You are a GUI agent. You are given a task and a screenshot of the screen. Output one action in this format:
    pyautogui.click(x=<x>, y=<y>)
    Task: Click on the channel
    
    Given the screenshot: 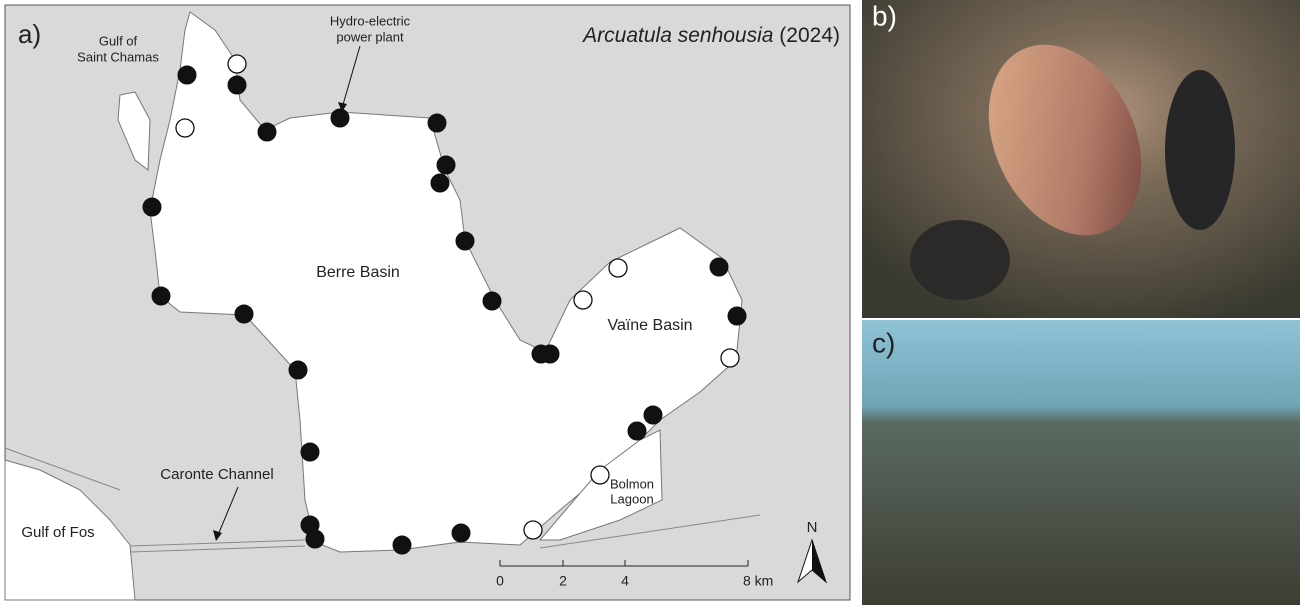 What is the action you would take?
    pyautogui.click(x=382, y=500)
    